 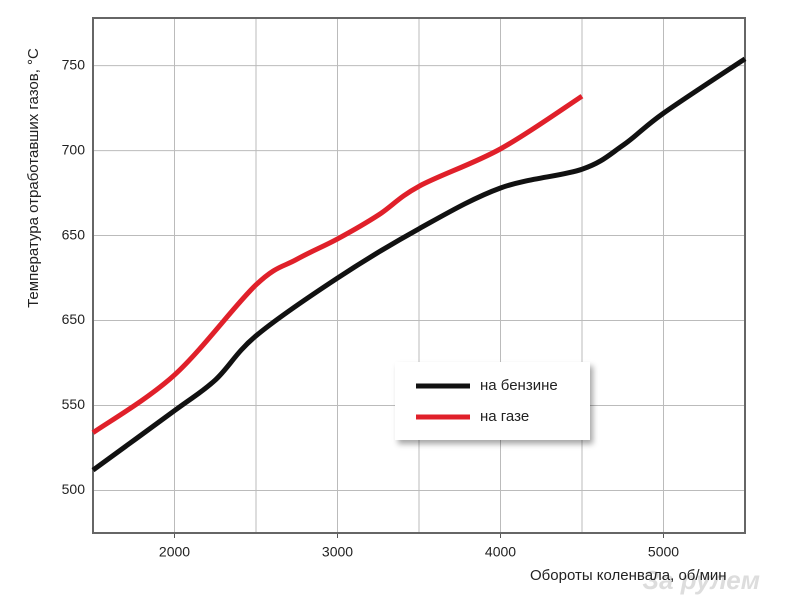 I want to click on legend-box, so click(x=492, y=401).